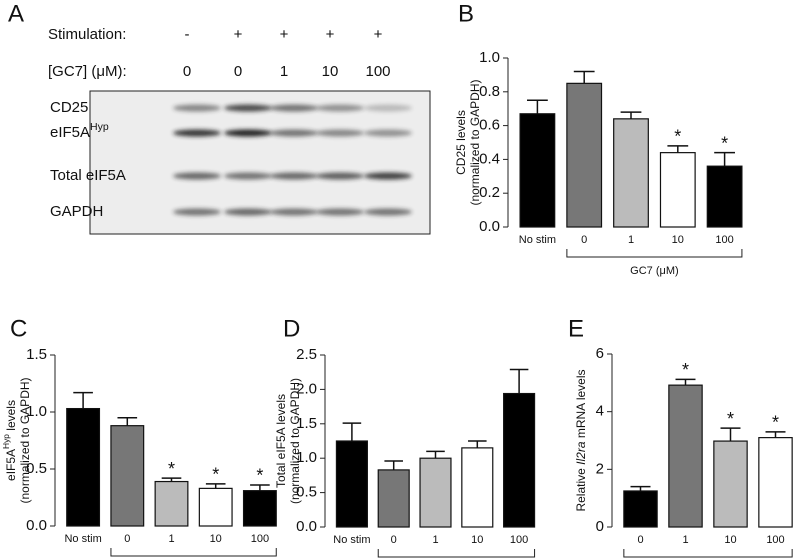 The image size is (800, 560). I want to click on lane-label: 10, so click(330, 71).